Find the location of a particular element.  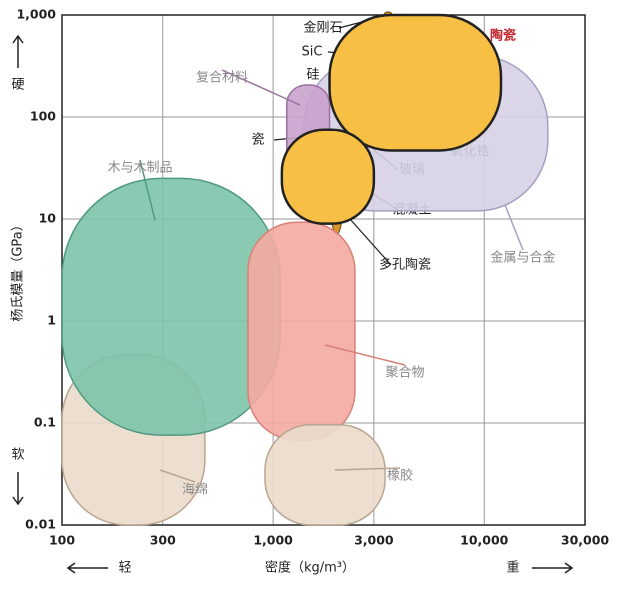

region-label: 陶瓷 is located at coordinates (503, 36).